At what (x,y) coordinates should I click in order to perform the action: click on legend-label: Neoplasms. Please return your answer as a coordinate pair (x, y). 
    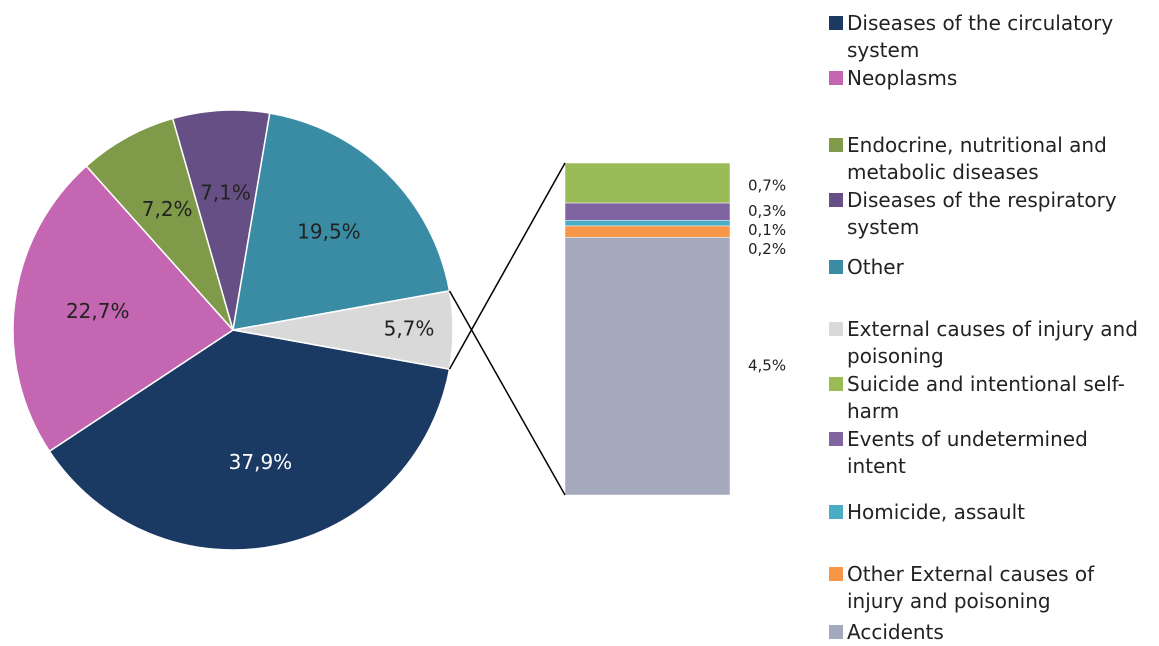
    Looking at the image, I should click on (902, 78).